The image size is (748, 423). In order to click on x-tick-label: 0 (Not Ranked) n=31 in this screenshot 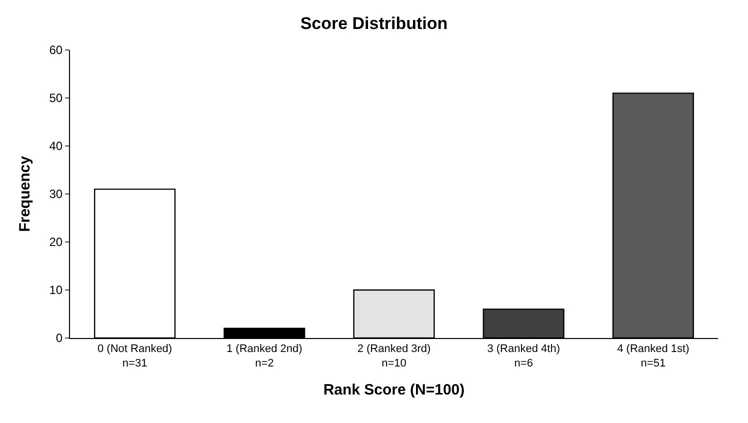, I will do `click(135, 356)`.